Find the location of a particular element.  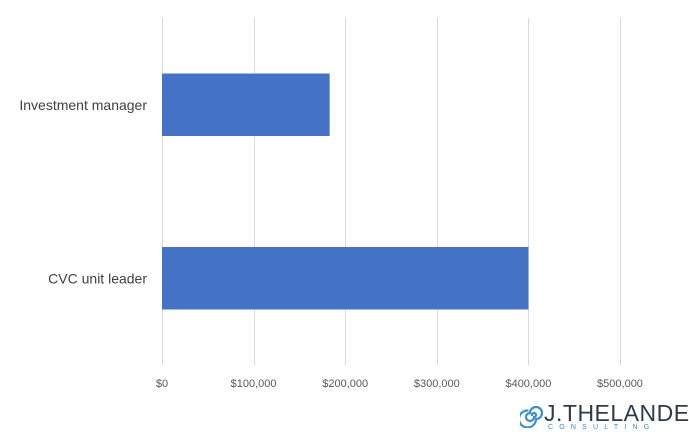

company-logo: J.THELANDER CONSULTING is located at coordinates (604, 417).